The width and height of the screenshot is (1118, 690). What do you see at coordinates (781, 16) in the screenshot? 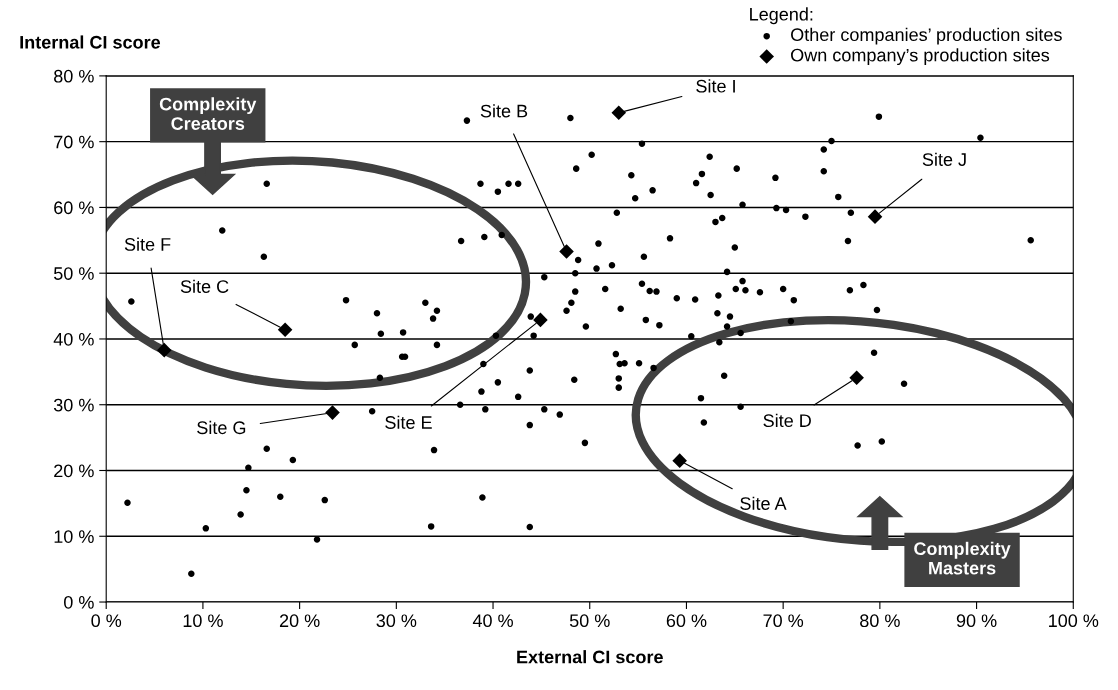
I see `legend-title: Legend:` at bounding box center [781, 16].